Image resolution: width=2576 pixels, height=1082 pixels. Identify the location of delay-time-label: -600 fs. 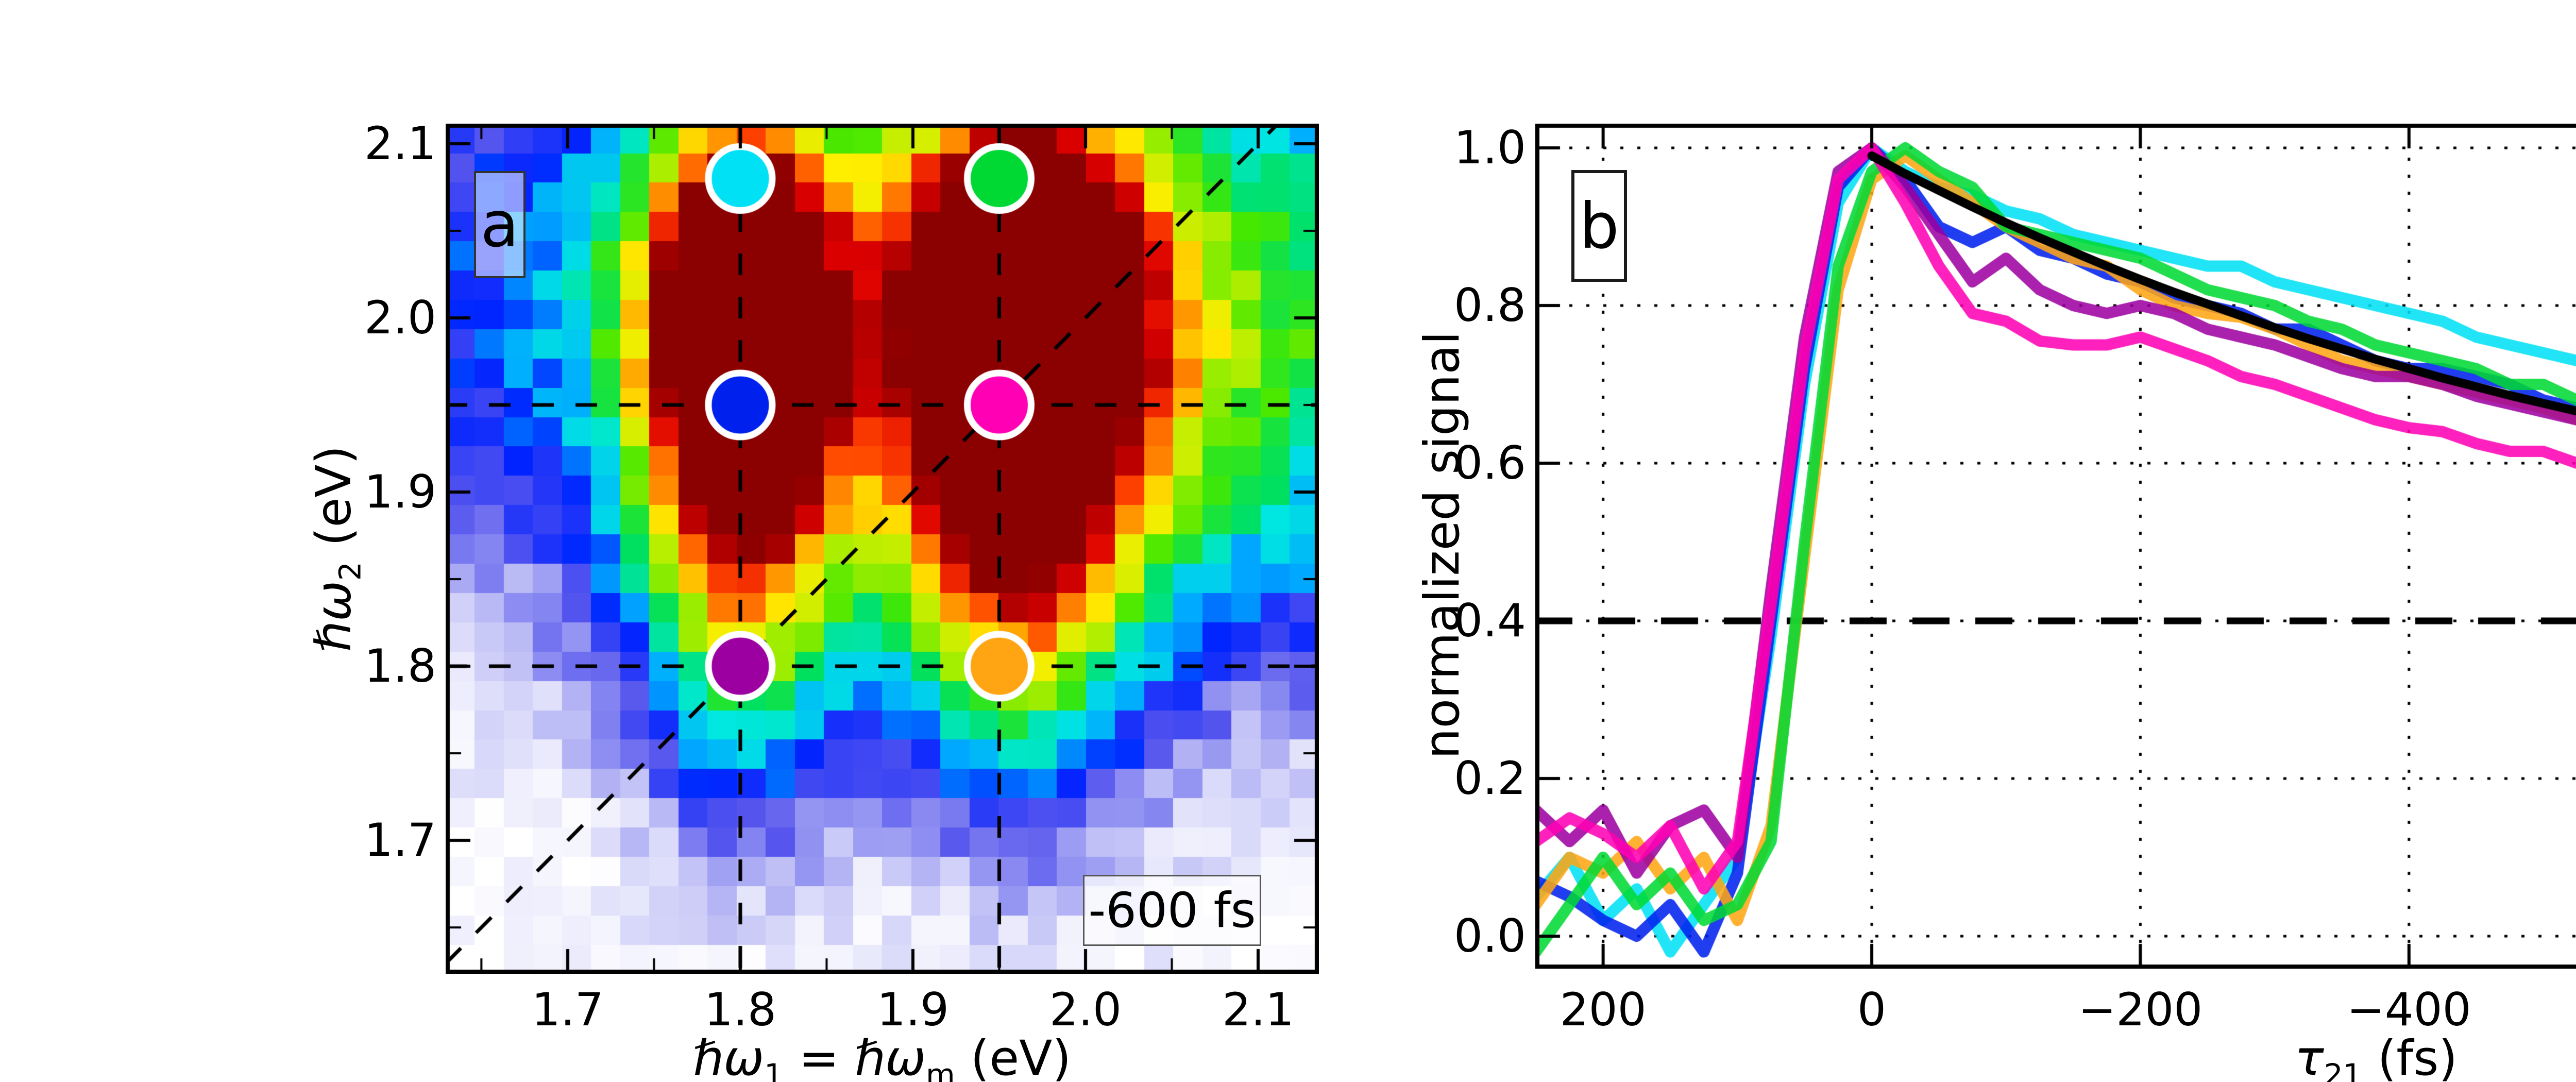
(1172, 910).